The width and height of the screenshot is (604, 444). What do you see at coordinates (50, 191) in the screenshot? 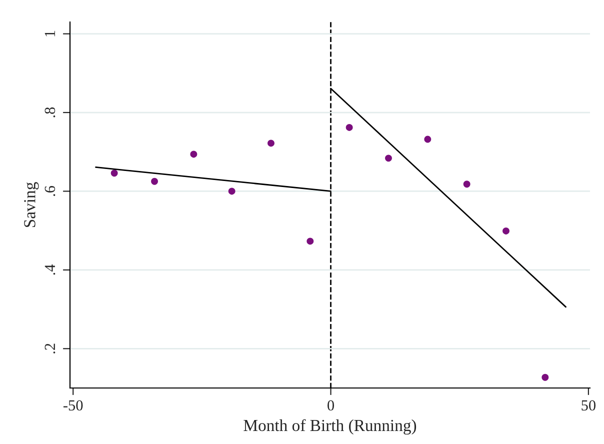
I see `y-tick-label: .6` at bounding box center [50, 191].